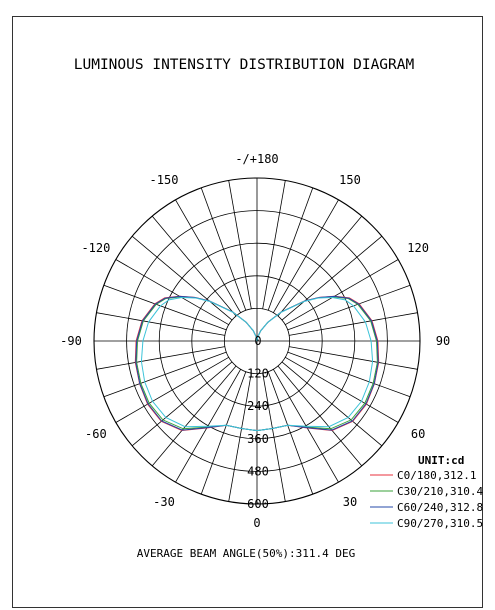 This screenshot has height=610, width=495. What do you see at coordinates (440, 491) in the screenshot?
I see `legend-entry: C30/210,310.4` at bounding box center [440, 491].